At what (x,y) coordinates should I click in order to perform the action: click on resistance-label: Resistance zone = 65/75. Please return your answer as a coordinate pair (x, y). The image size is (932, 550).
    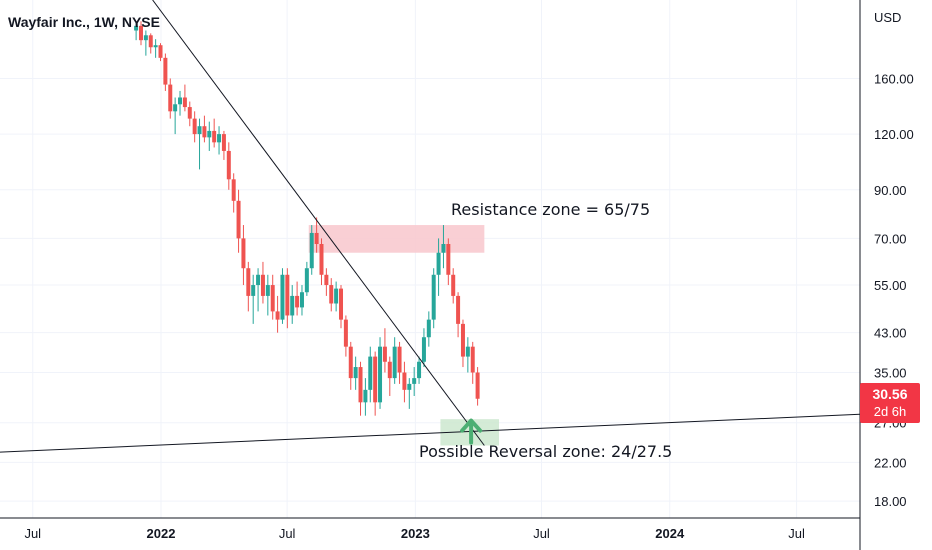
    Looking at the image, I should click on (551, 209).